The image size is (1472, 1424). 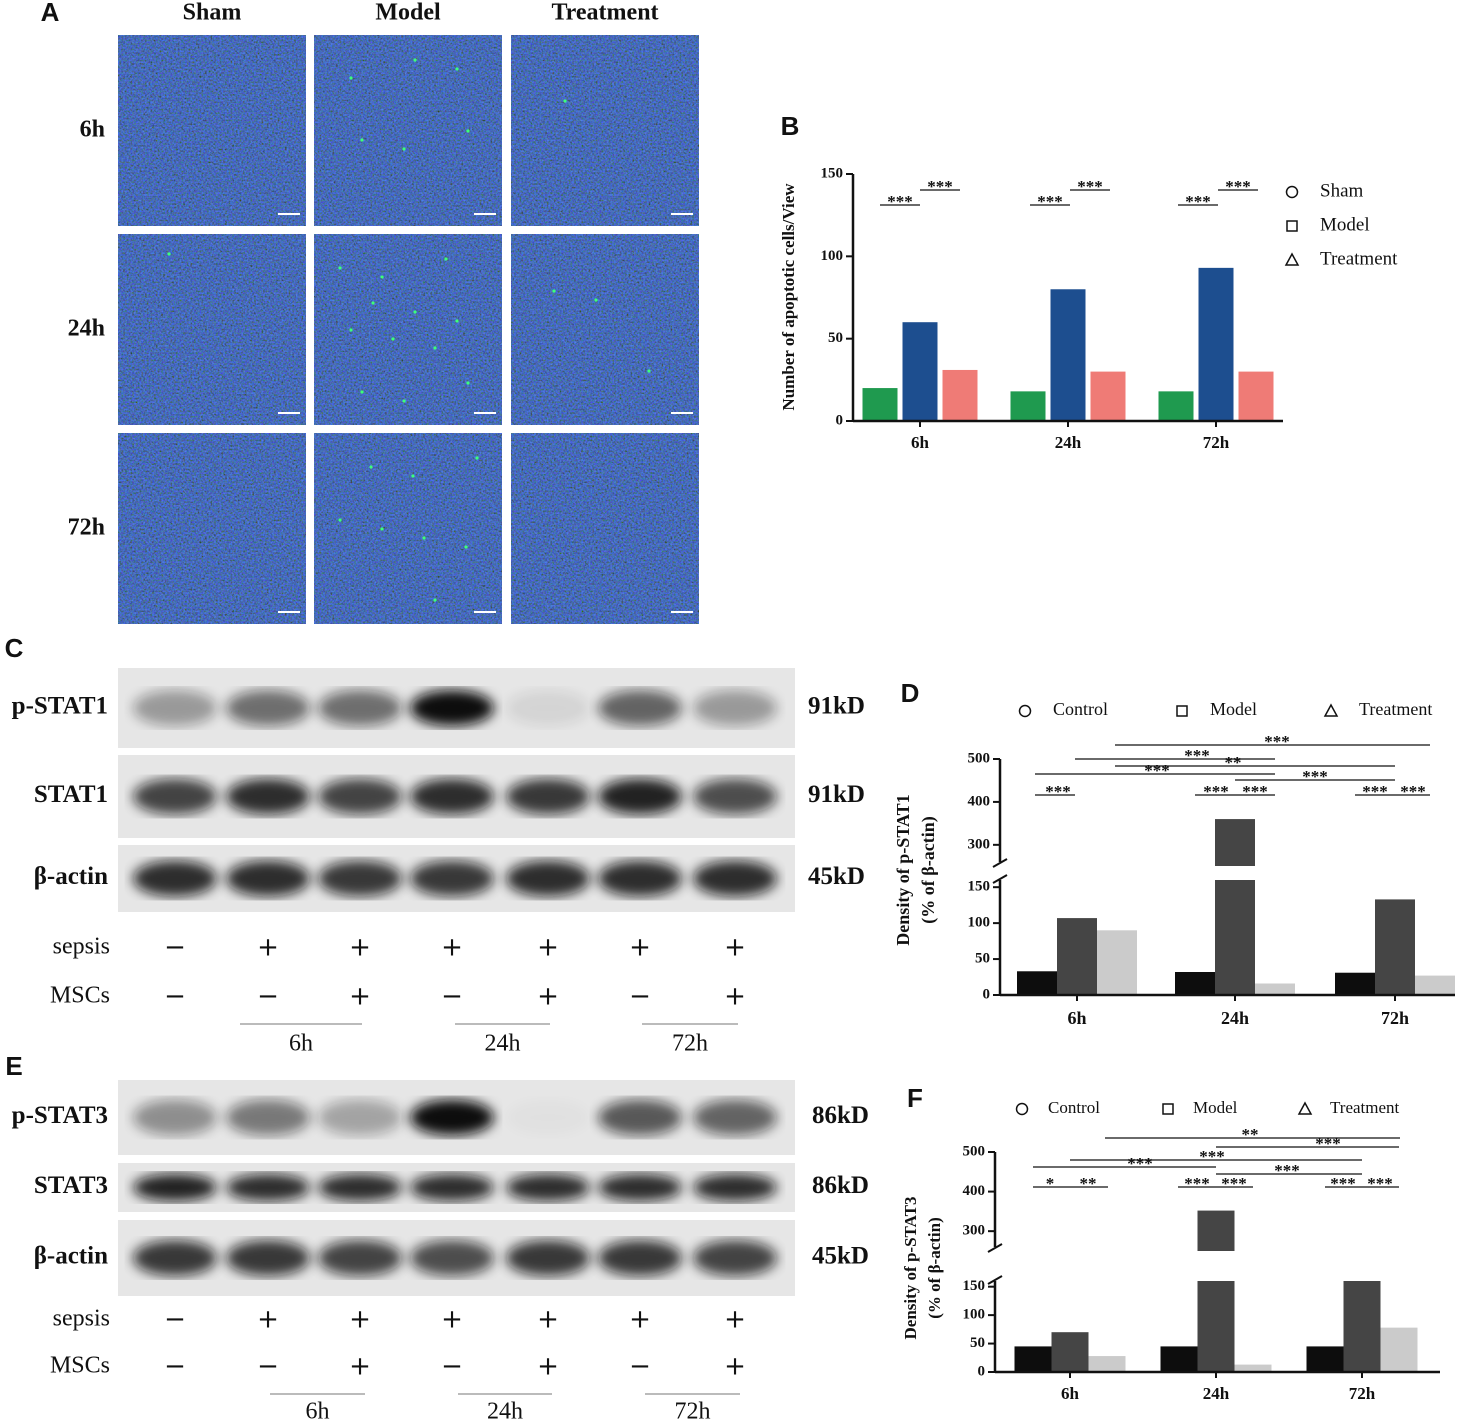 What do you see at coordinates (832, 173) in the screenshot?
I see `y-tick-label: 150` at bounding box center [832, 173].